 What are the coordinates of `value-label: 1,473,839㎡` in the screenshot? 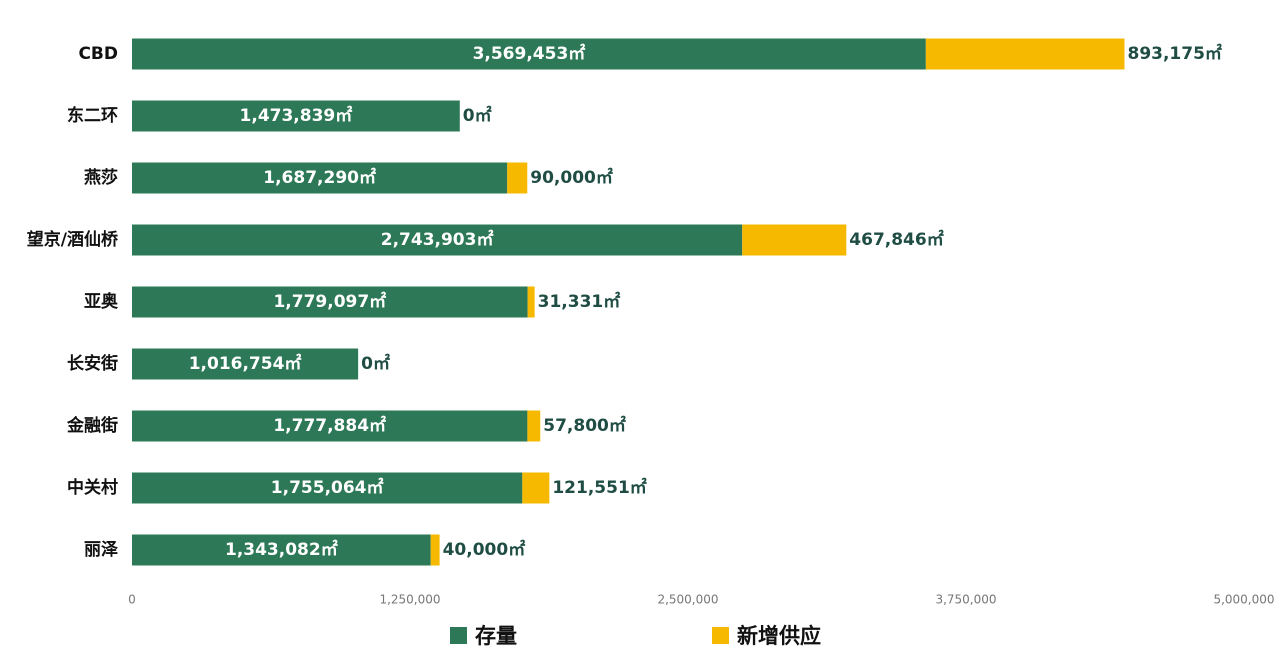 It's located at (296, 115).